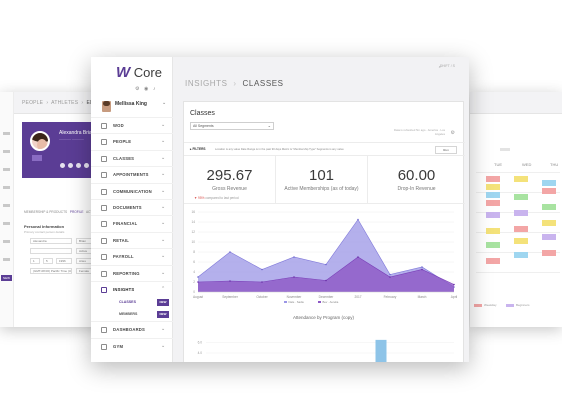  Describe the element at coordinates (554, 164) in the screenshot. I see `day-header: THU` at that location.